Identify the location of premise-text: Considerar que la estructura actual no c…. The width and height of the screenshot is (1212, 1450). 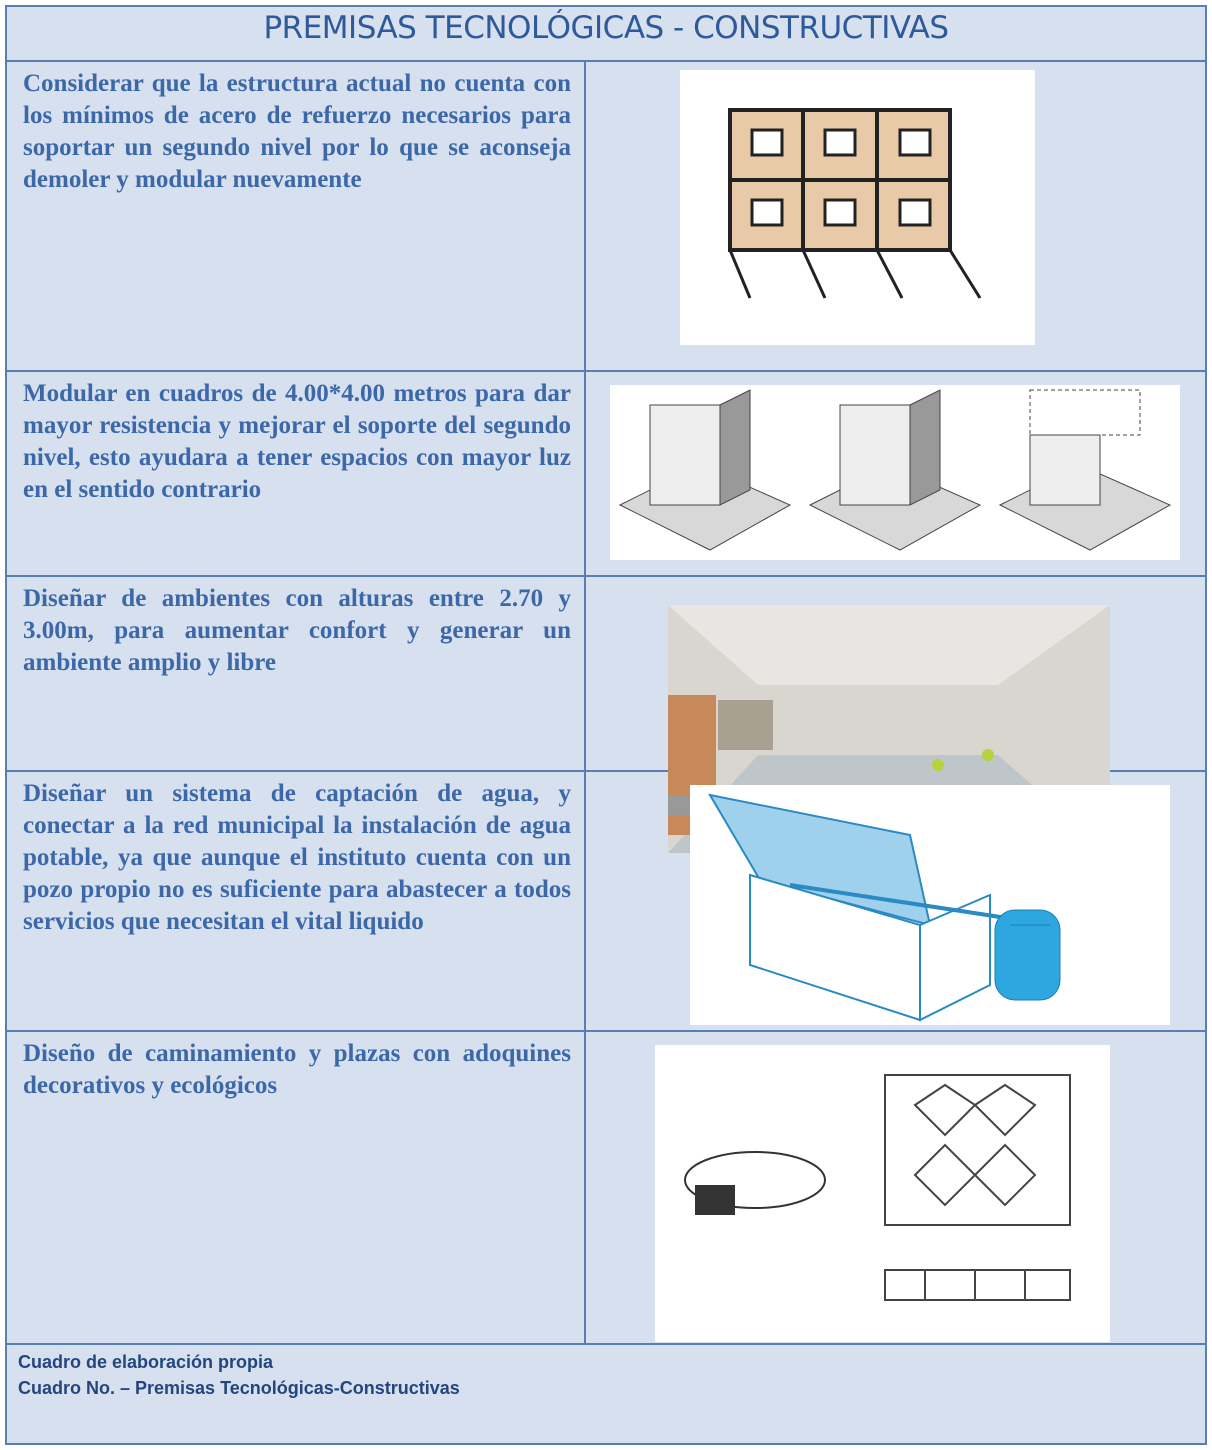
(297, 131).